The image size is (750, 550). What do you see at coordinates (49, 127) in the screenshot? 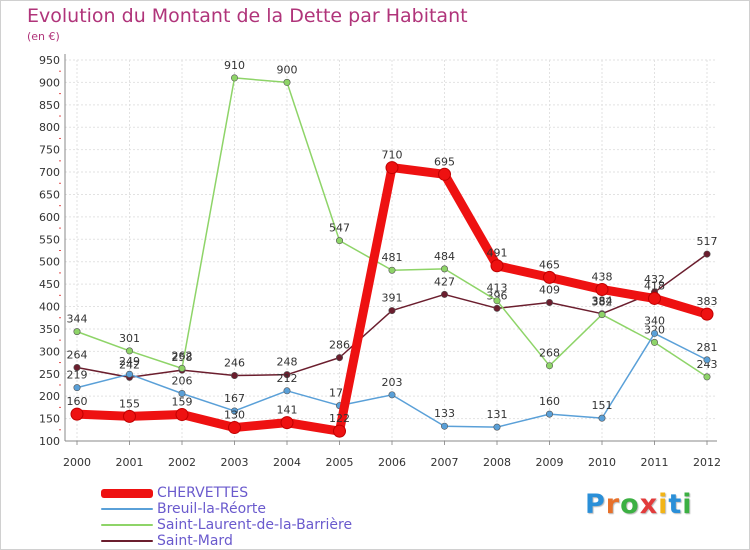
I see `y-tick-label: 800` at bounding box center [49, 127].